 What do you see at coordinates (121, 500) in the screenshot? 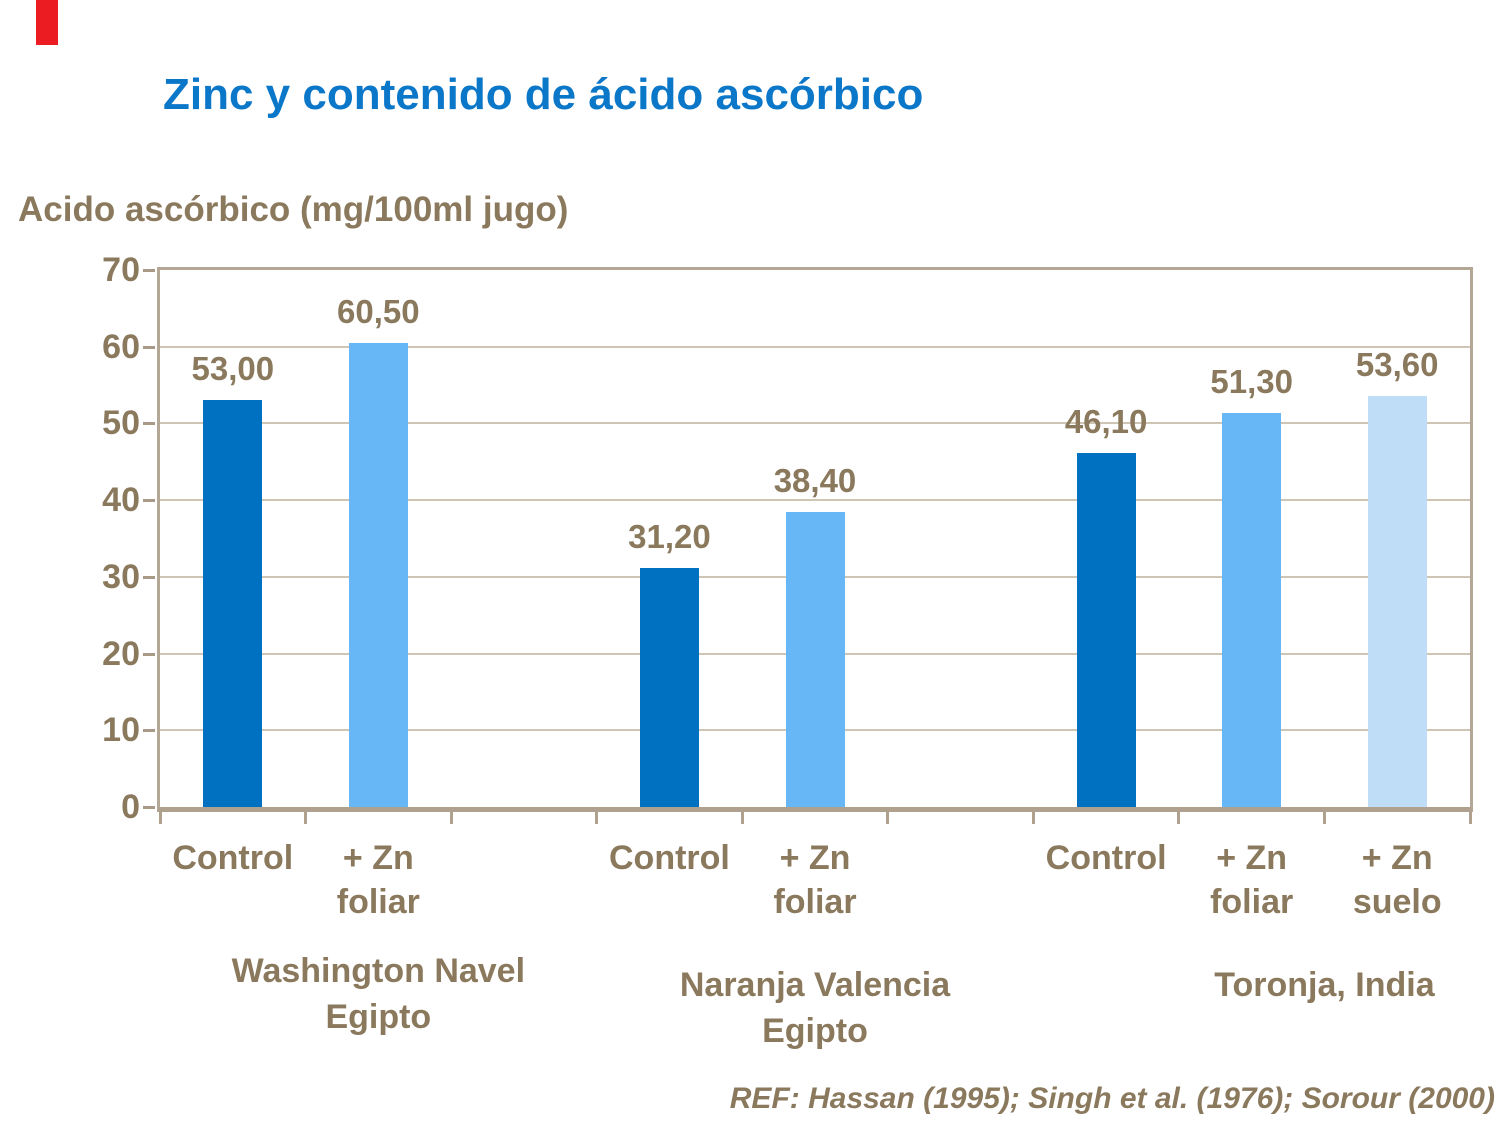
I see `y-tick-label: 40` at bounding box center [121, 500].